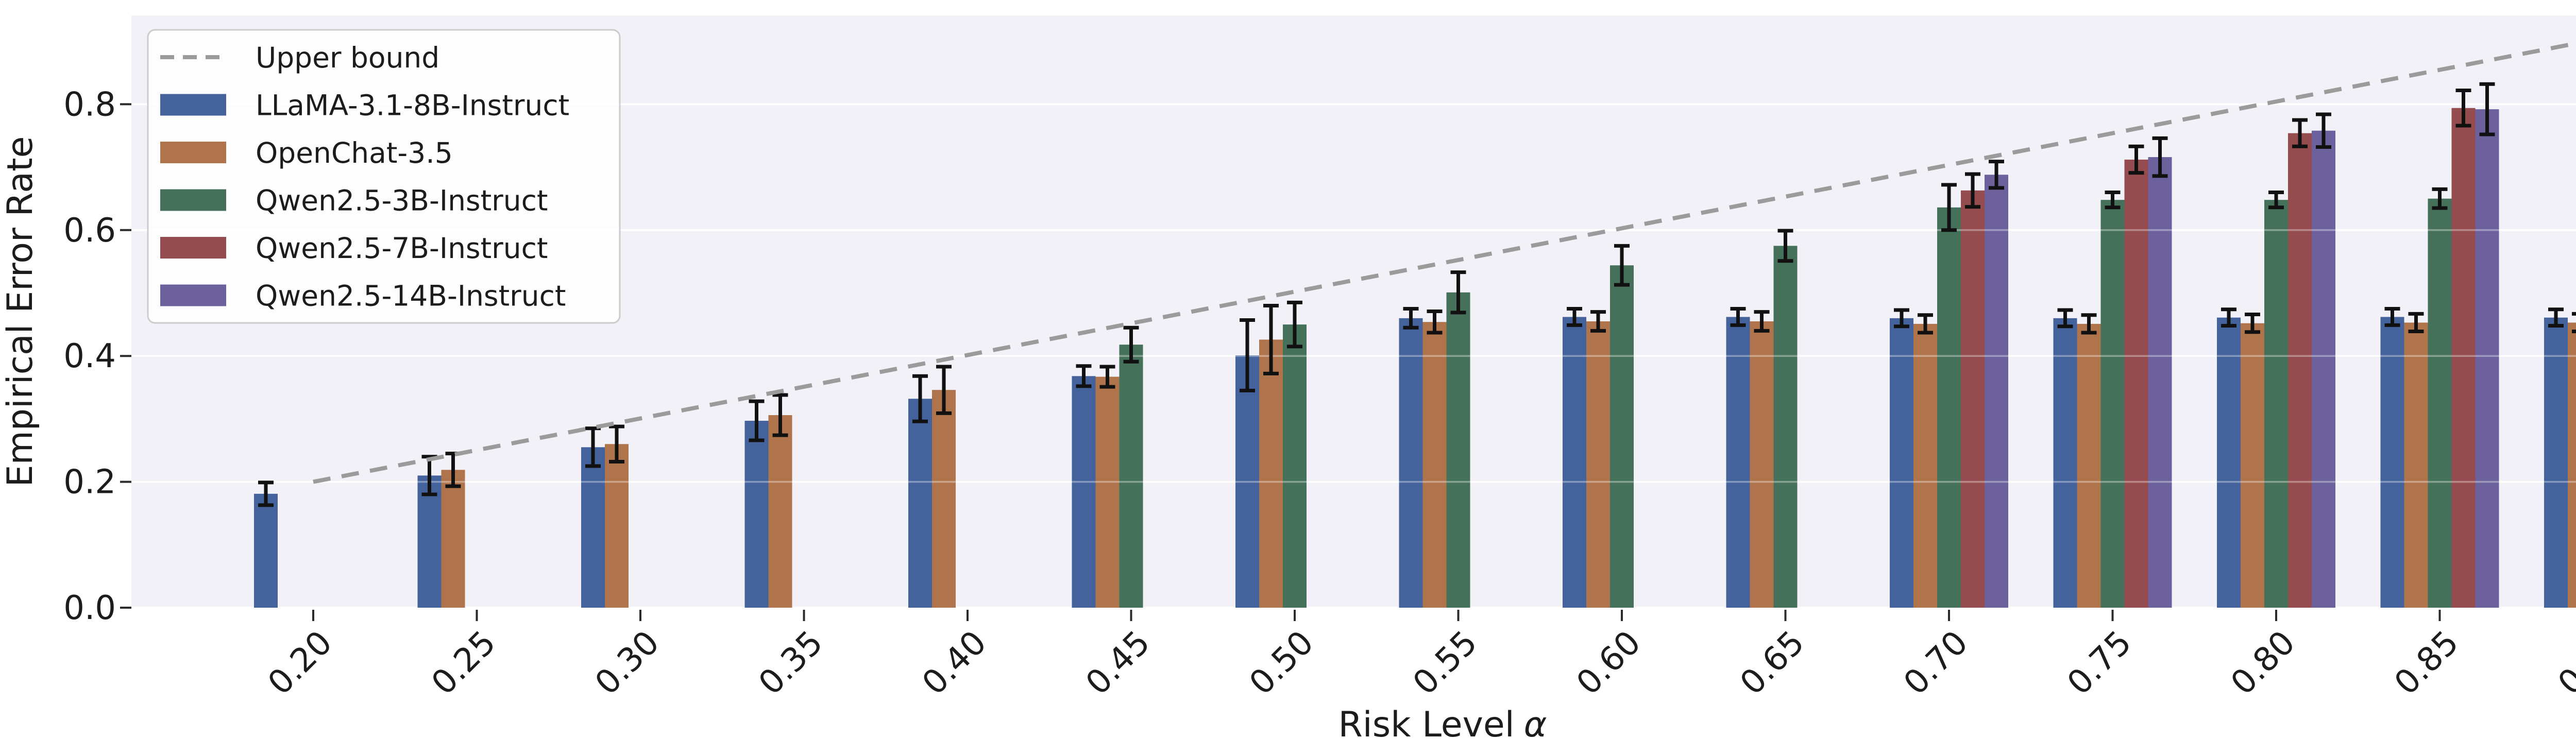 This screenshot has height=756, width=2576. Describe the element at coordinates (2463, 109) in the screenshot. I see `errorbar-Qwen2.5-7B-Instruct-0.85` at that location.